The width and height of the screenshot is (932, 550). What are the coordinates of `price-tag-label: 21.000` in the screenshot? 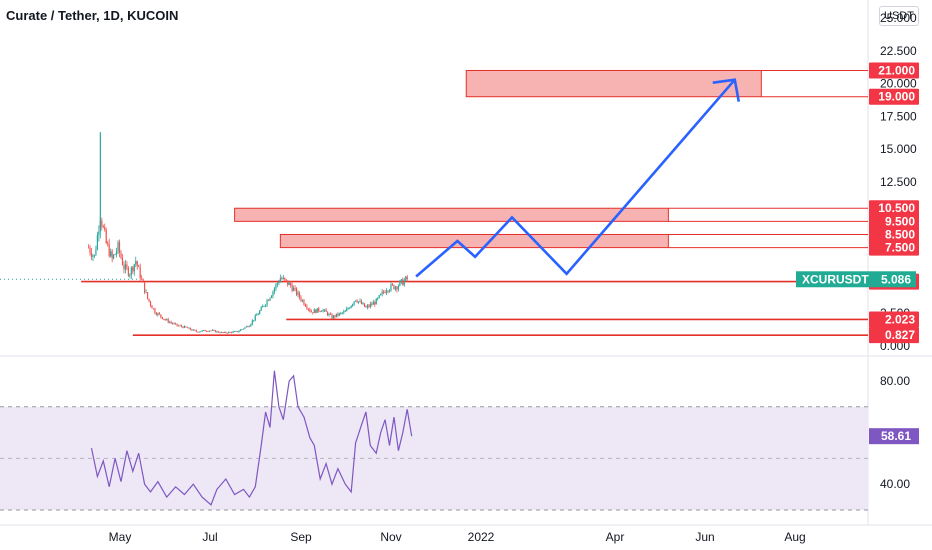 It's located at (896, 70).